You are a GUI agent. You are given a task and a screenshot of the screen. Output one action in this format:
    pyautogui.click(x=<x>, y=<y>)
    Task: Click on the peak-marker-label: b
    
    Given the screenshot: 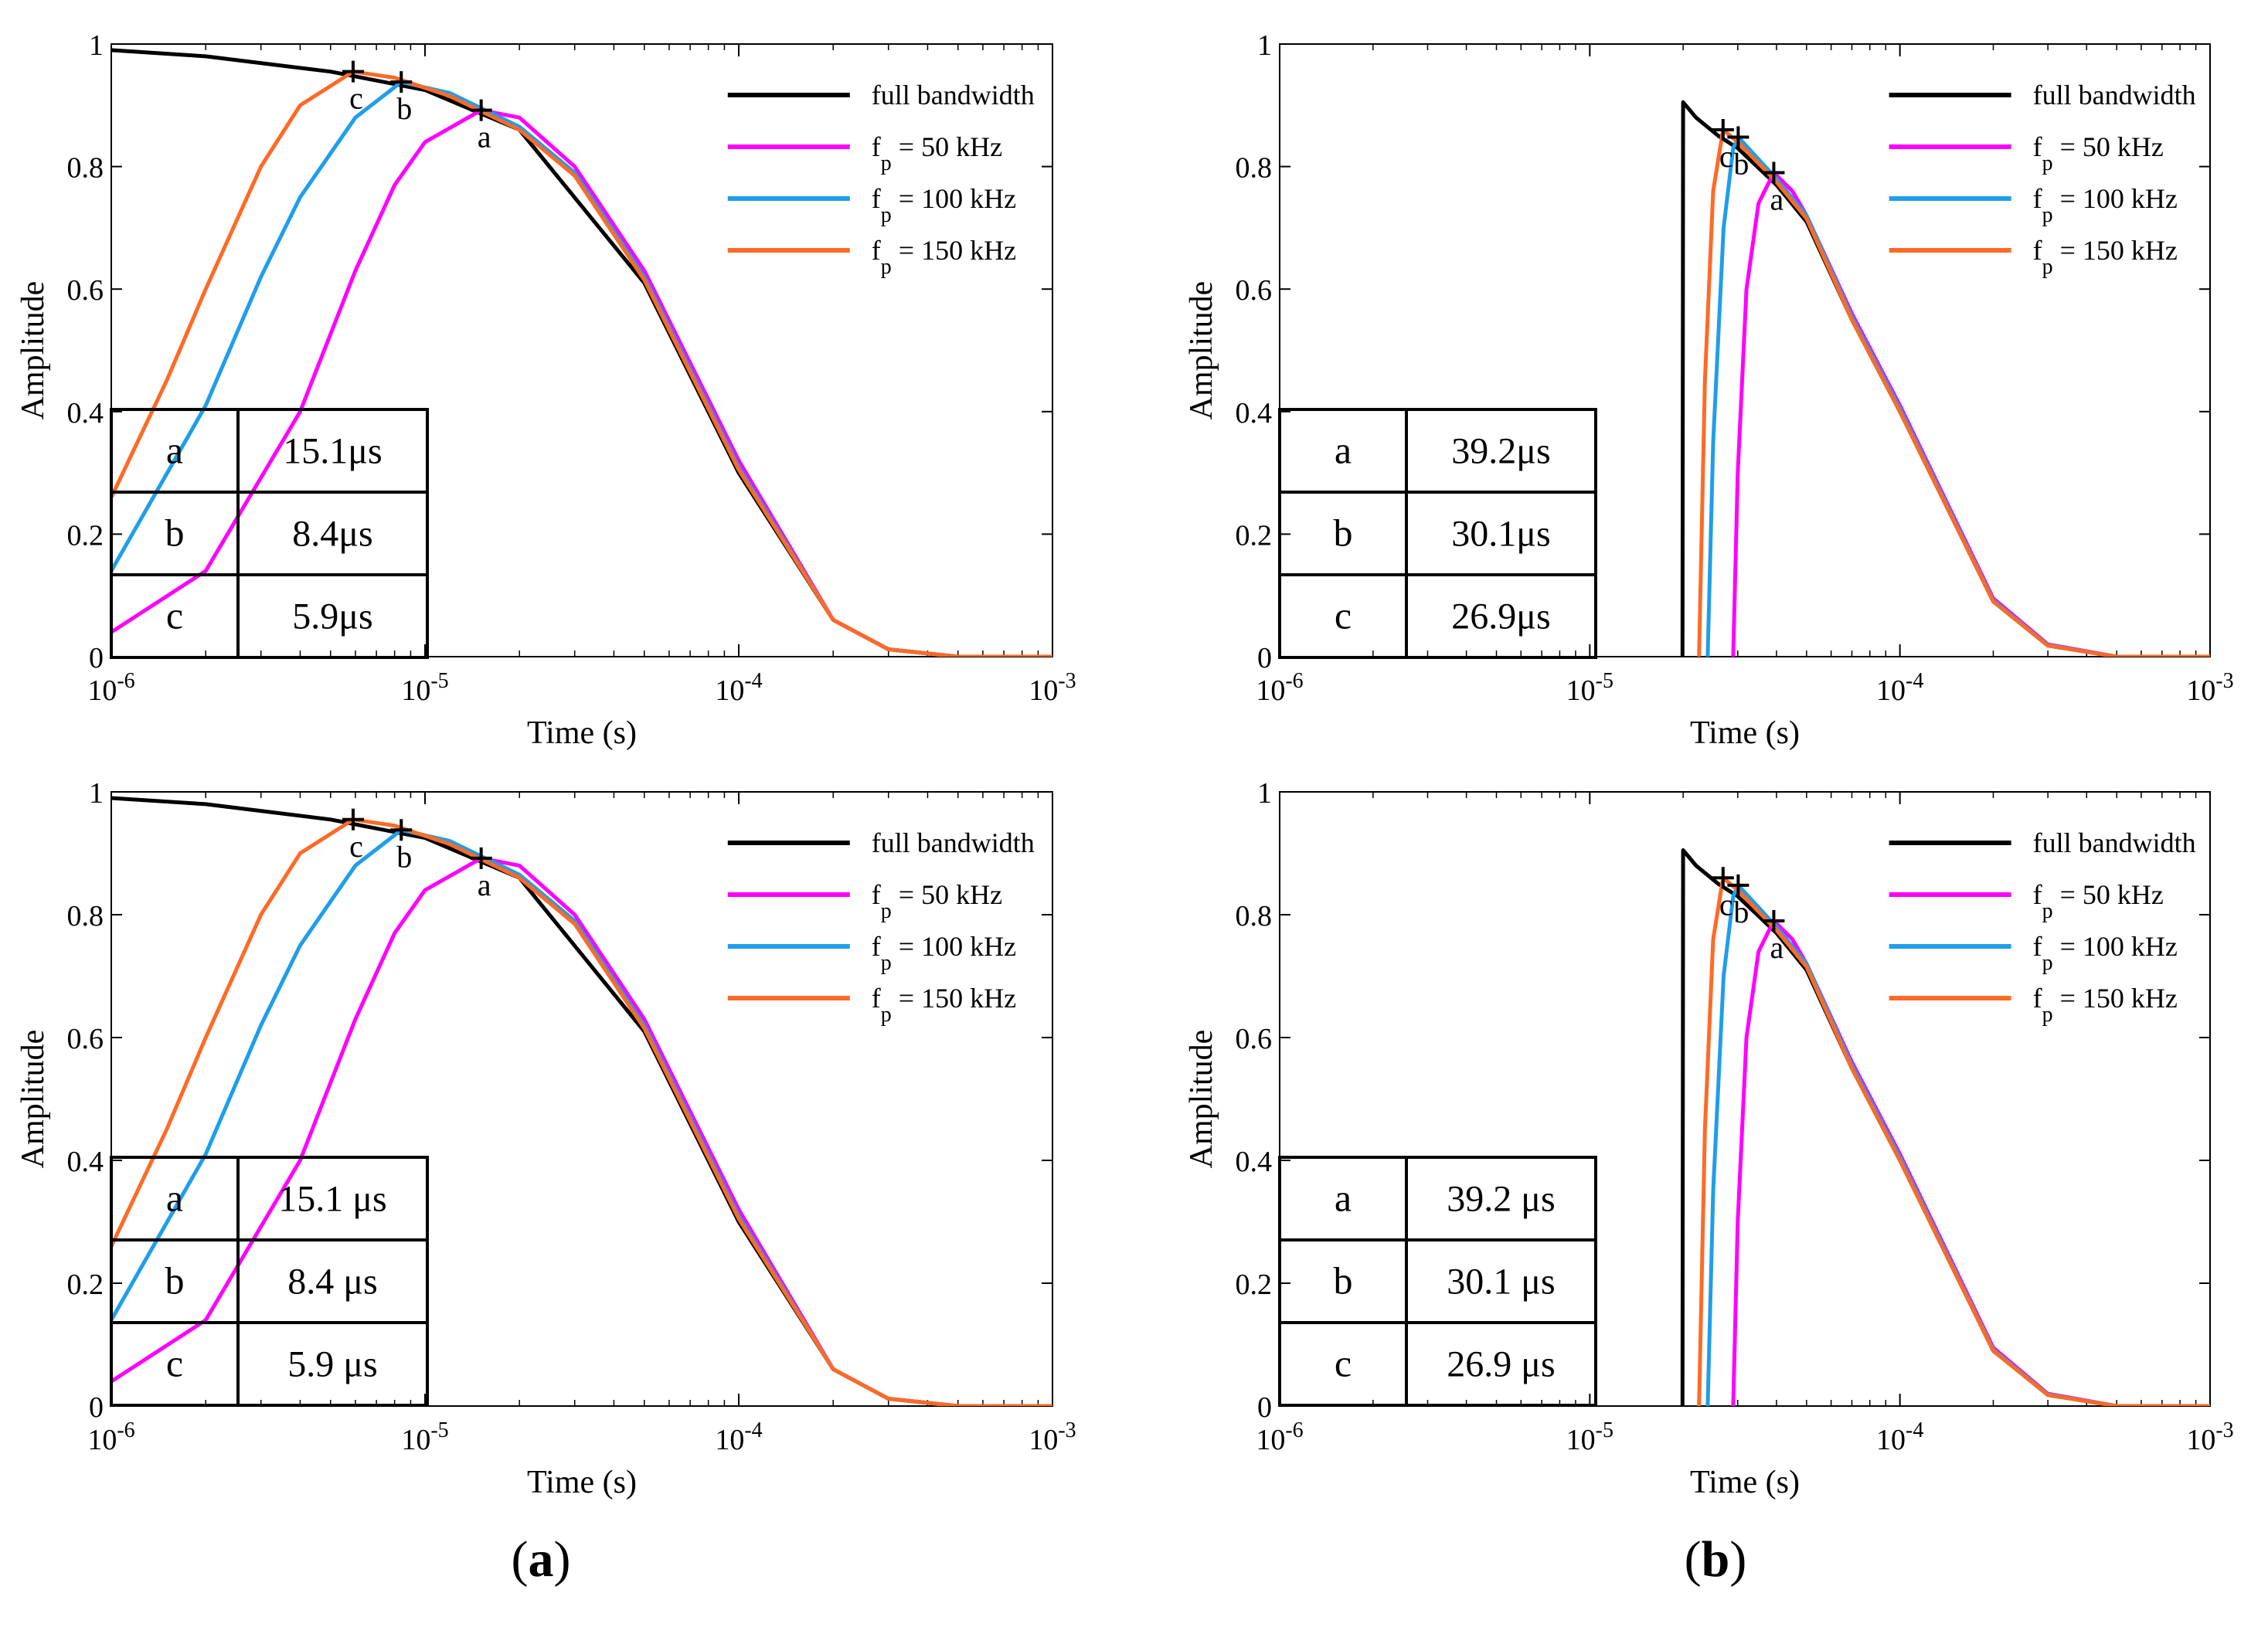 What is the action you would take?
    pyautogui.click(x=1741, y=164)
    